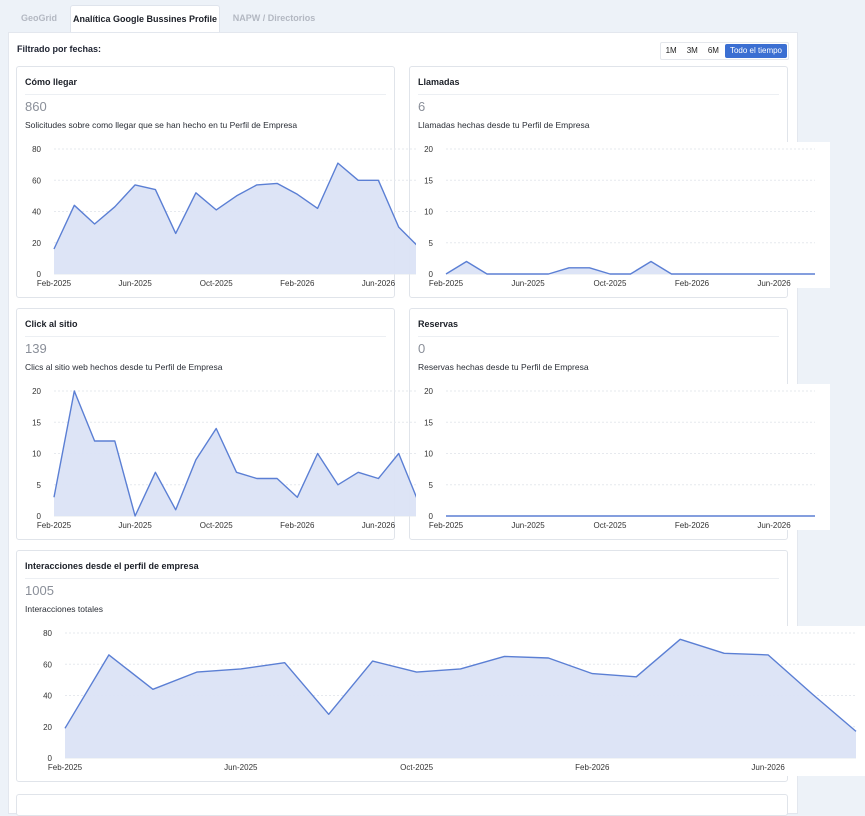  I want to click on period-all-button: Todo el tiempo, so click(755, 51).